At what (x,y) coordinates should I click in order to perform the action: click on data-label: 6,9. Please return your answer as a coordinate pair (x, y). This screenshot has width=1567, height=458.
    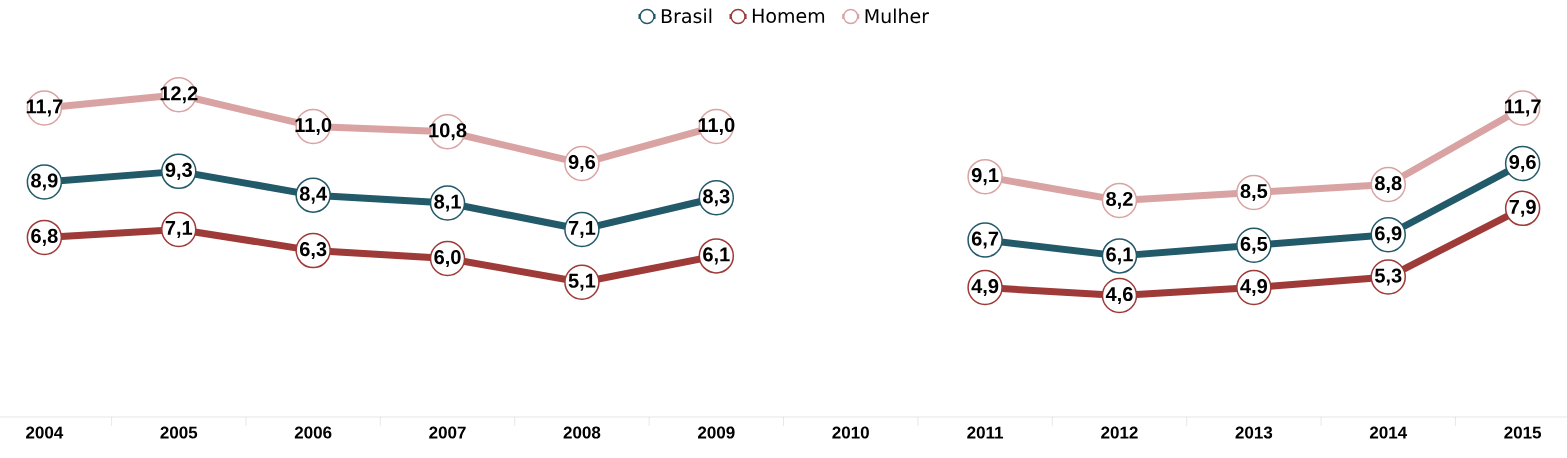
    Looking at the image, I should click on (1388, 235).